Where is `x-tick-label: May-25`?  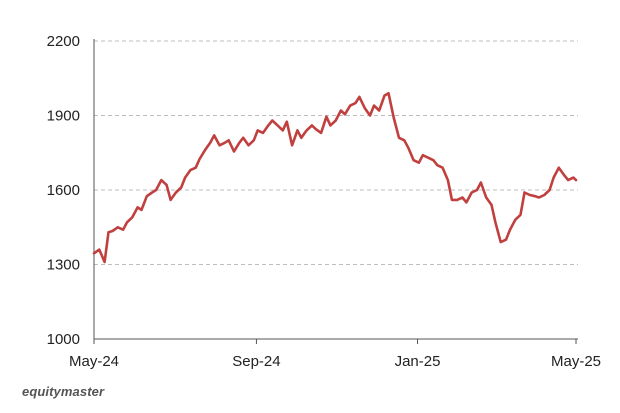 x-tick-label: May-25 is located at coordinates (576, 361).